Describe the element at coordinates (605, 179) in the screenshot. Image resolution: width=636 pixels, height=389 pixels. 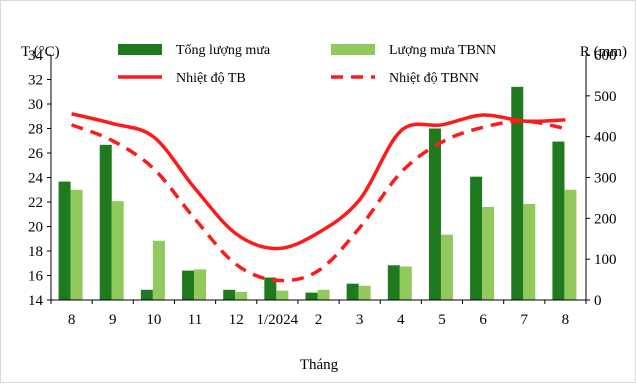
I see `right-tick-label: 300` at that location.